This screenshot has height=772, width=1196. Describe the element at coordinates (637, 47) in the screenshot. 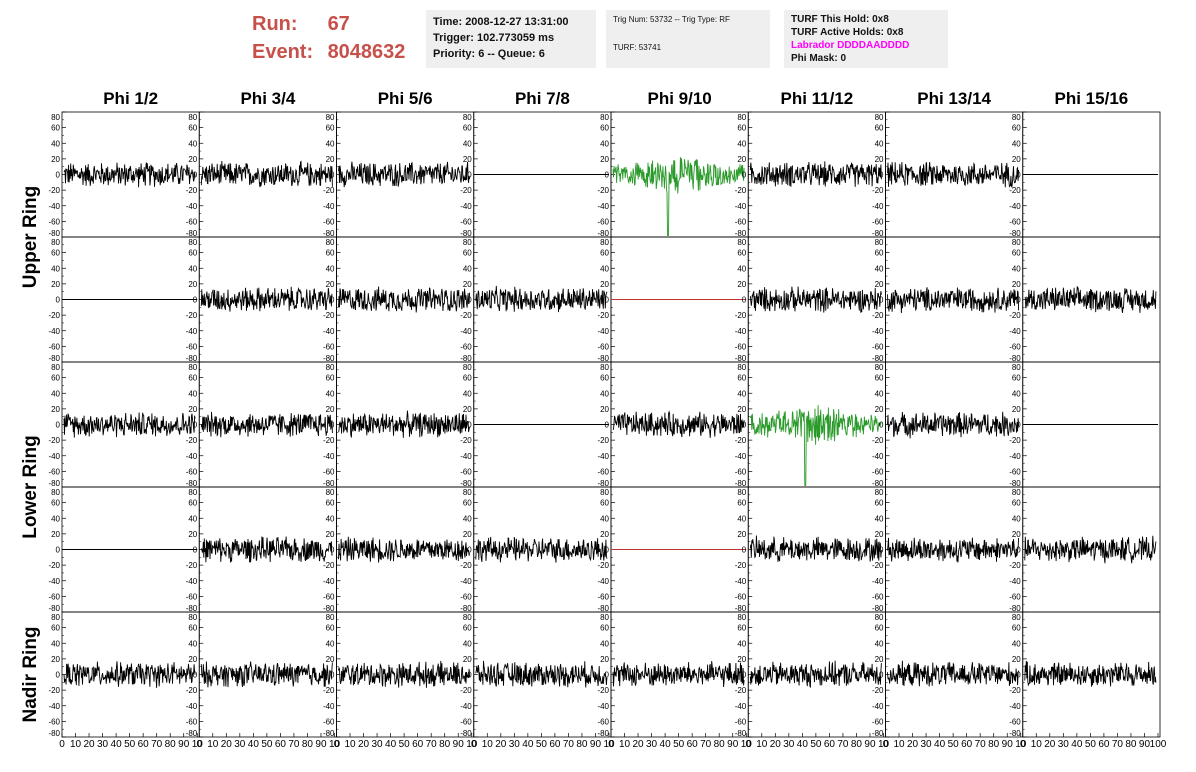

I see `turf-text: TURF: 53741` at that location.